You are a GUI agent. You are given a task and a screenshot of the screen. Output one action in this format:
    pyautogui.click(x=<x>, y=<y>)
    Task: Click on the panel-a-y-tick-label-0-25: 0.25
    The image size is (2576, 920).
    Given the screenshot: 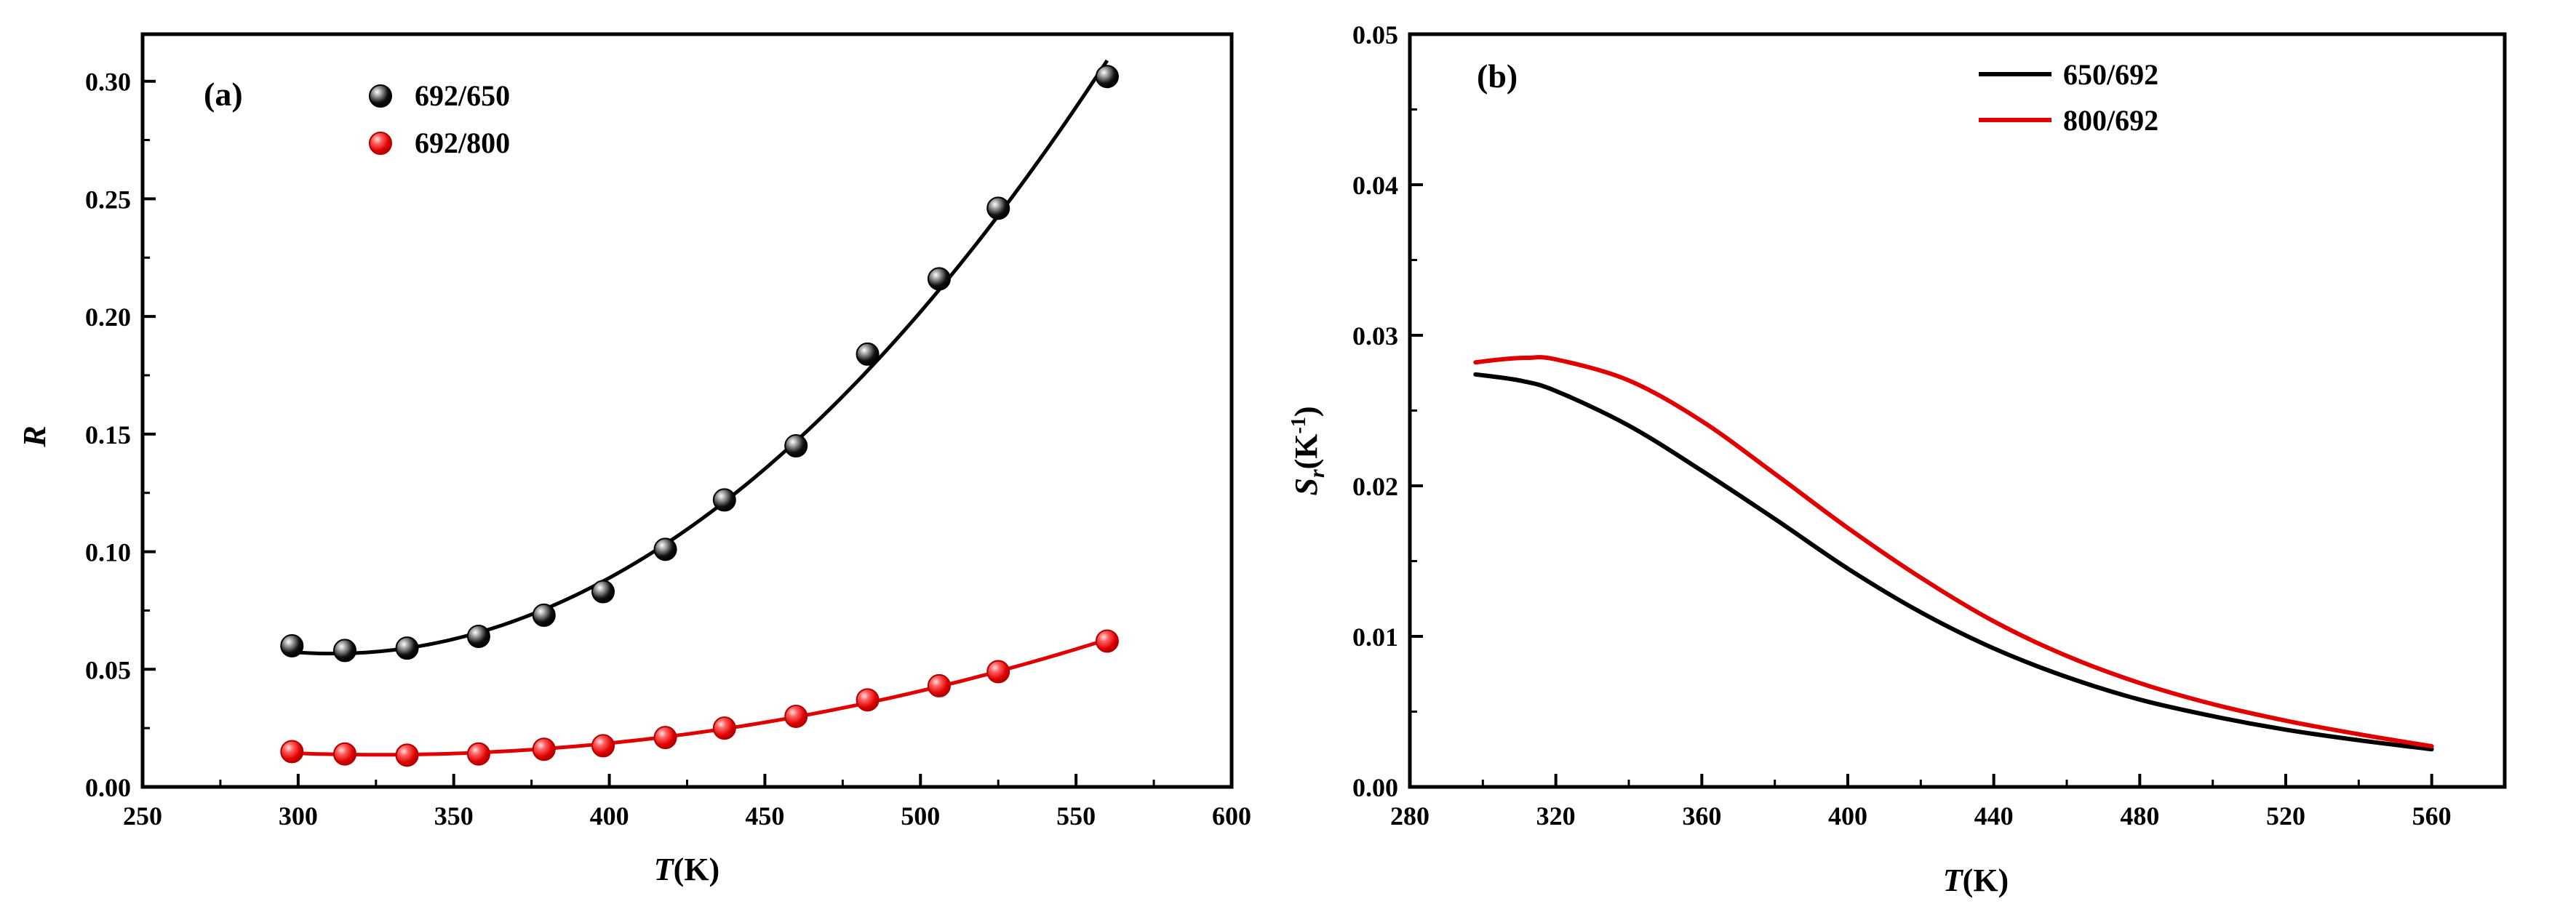 What is the action you would take?
    pyautogui.click(x=108, y=199)
    